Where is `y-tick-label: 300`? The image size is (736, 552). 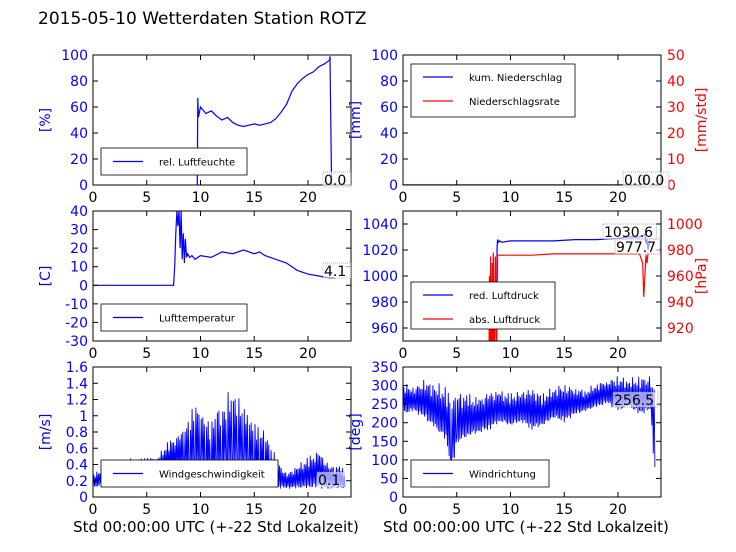 y-tick-label: 300 is located at coordinates (384, 387).